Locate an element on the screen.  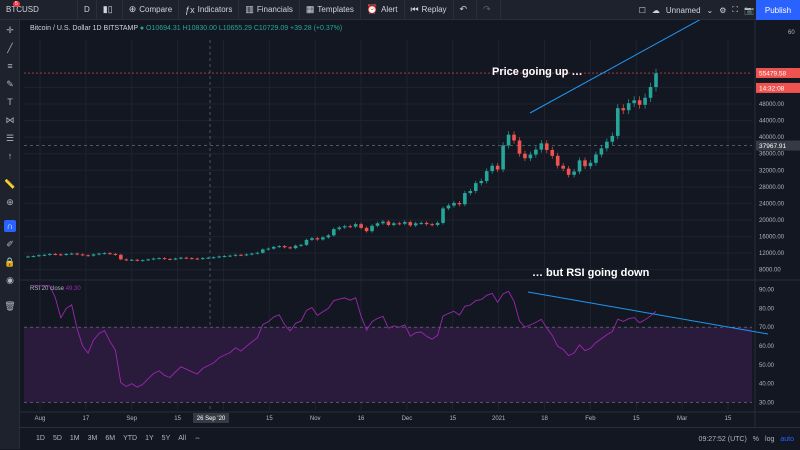
price-tick: 8000.00 is located at coordinates (770, 271).